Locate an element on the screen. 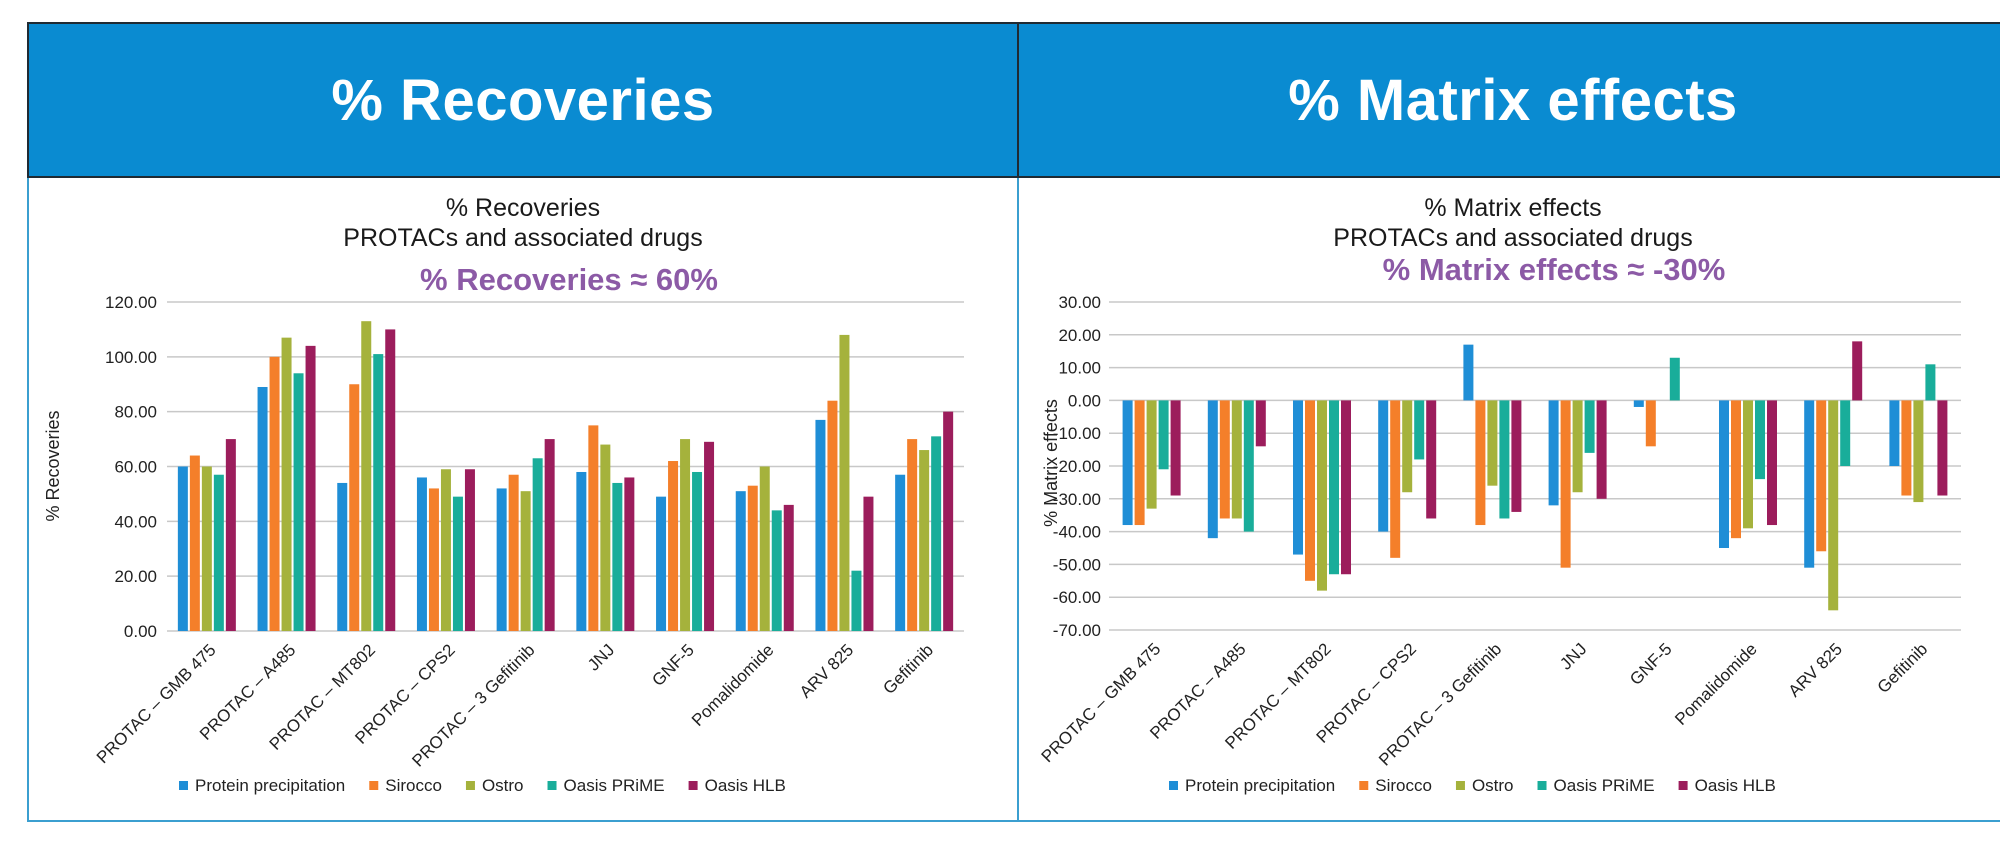  recoveries-category-label: JNJ is located at coordinates (601, 657).